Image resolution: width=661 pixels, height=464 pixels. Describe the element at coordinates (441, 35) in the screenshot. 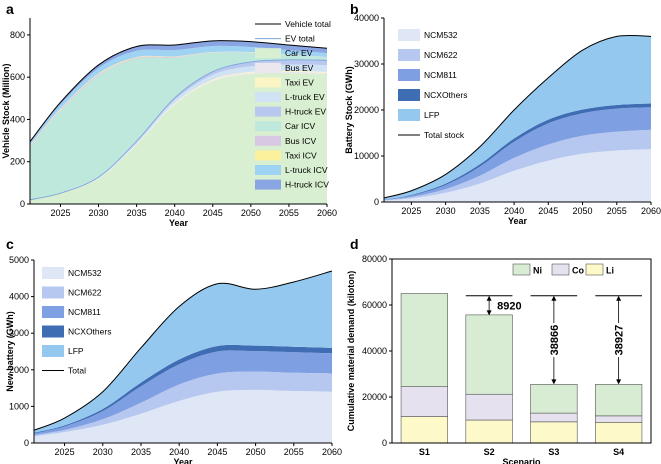

I see `legend-label: NCM532` at that location.